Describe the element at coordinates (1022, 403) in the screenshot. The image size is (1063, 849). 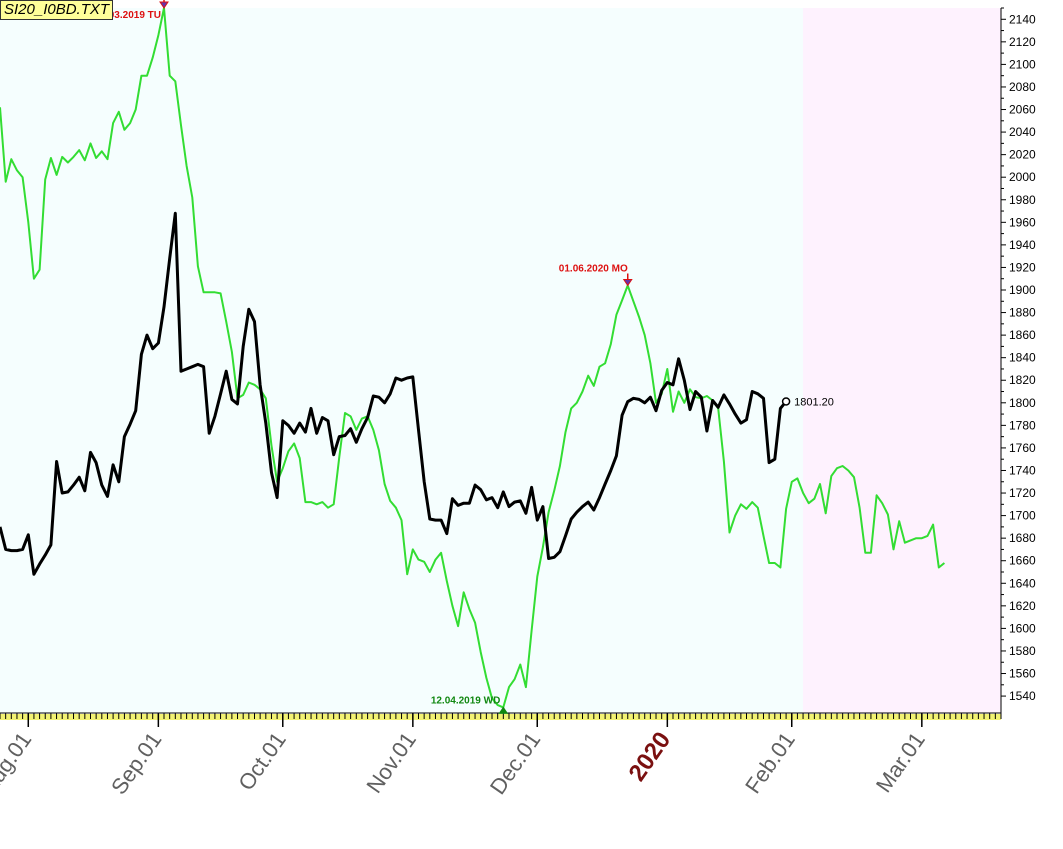
I see `y-tick-label: 1800` at that location.